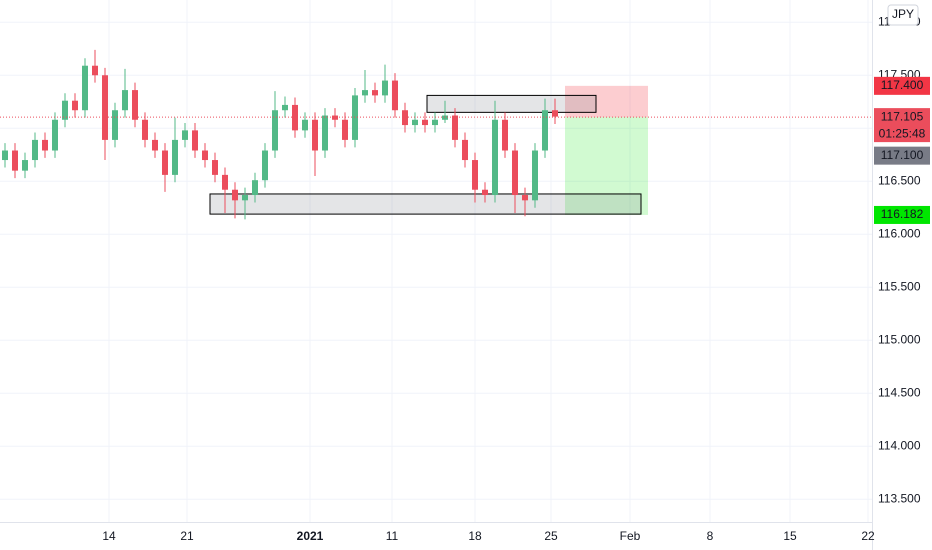  I want to click on y-tick-label: 113.500, so click(899, 498).